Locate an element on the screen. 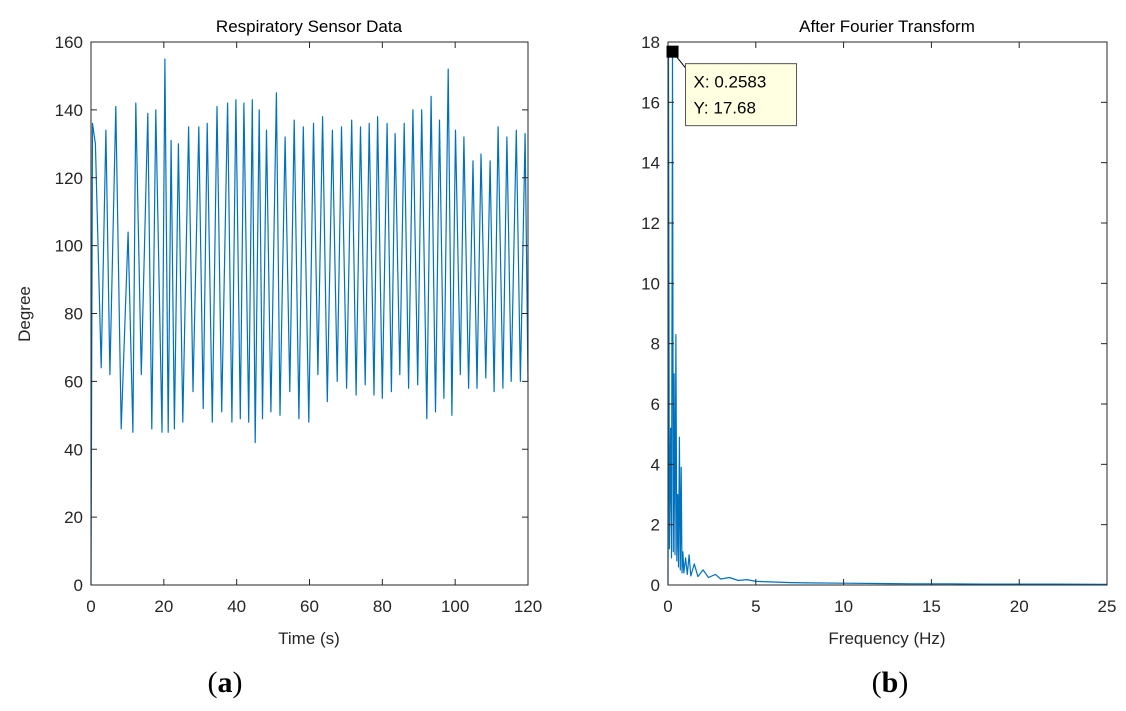 This screenshot has width=1126, height=711. y-tick-label-b: 8 is located at coordinates (655, 344).